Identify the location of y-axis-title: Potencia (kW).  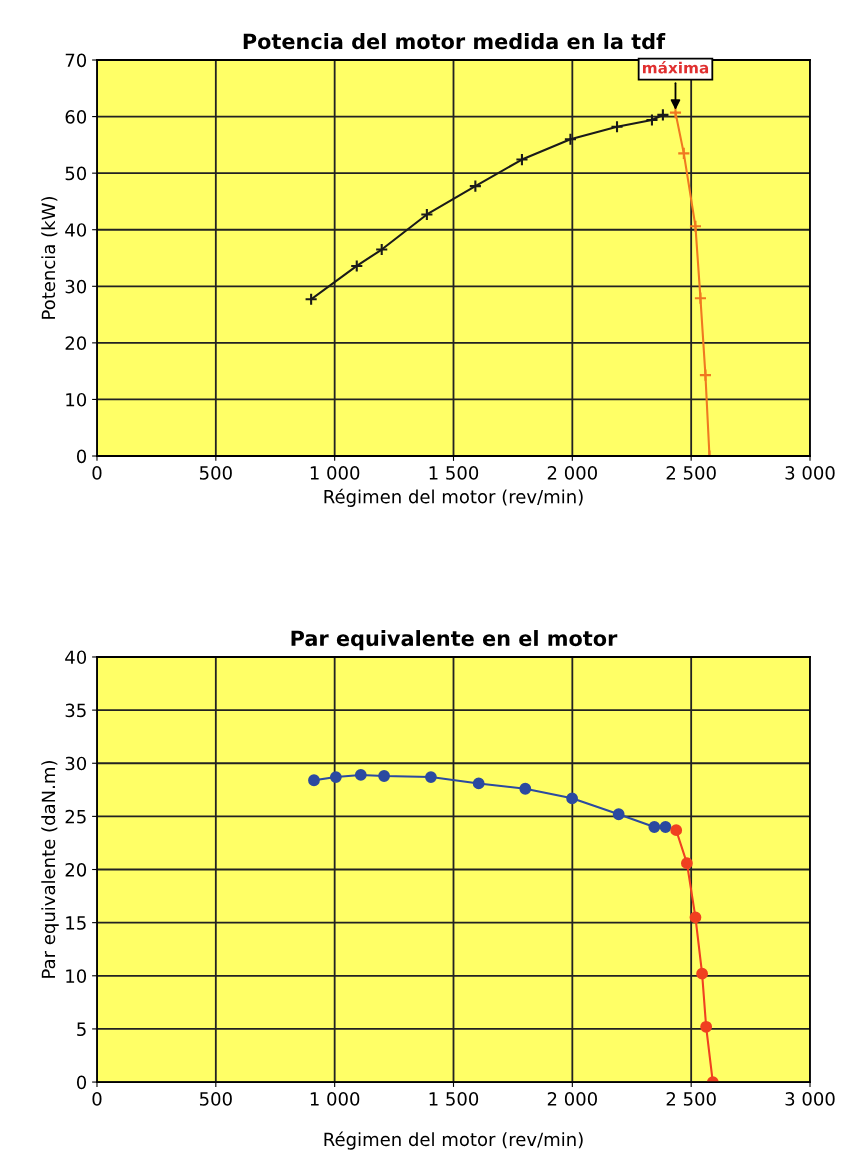
(49, 258).